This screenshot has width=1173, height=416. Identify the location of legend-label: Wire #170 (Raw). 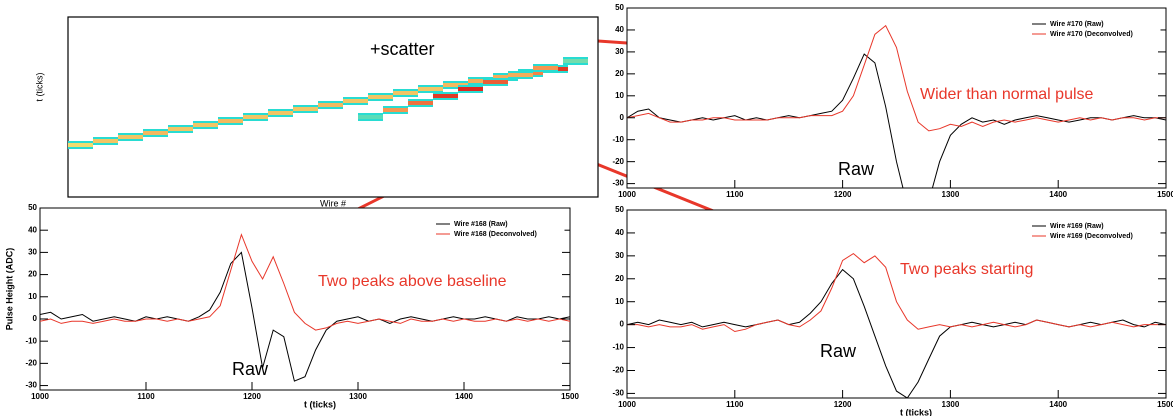
(1077, 24).